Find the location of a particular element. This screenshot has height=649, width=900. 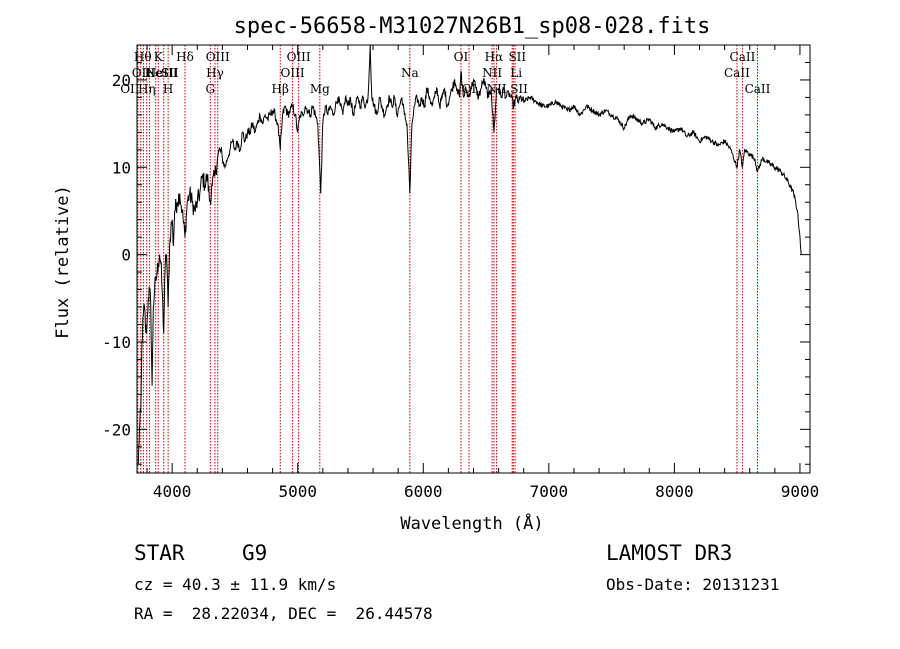

survey-name: LAMOST DR3 is located at coordinates (669, 553).